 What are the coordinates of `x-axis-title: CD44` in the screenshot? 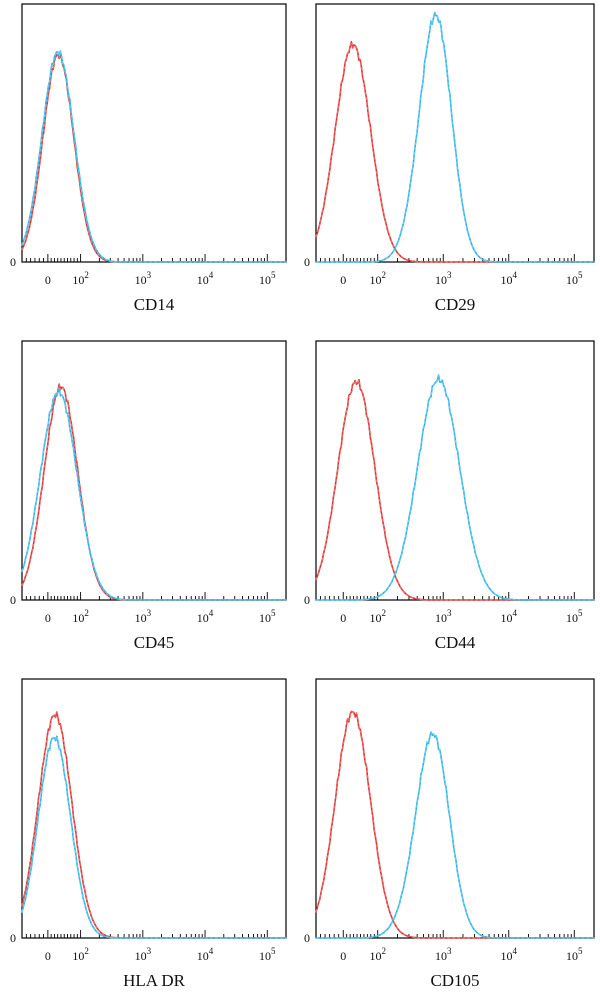 It's located at (455, 642).